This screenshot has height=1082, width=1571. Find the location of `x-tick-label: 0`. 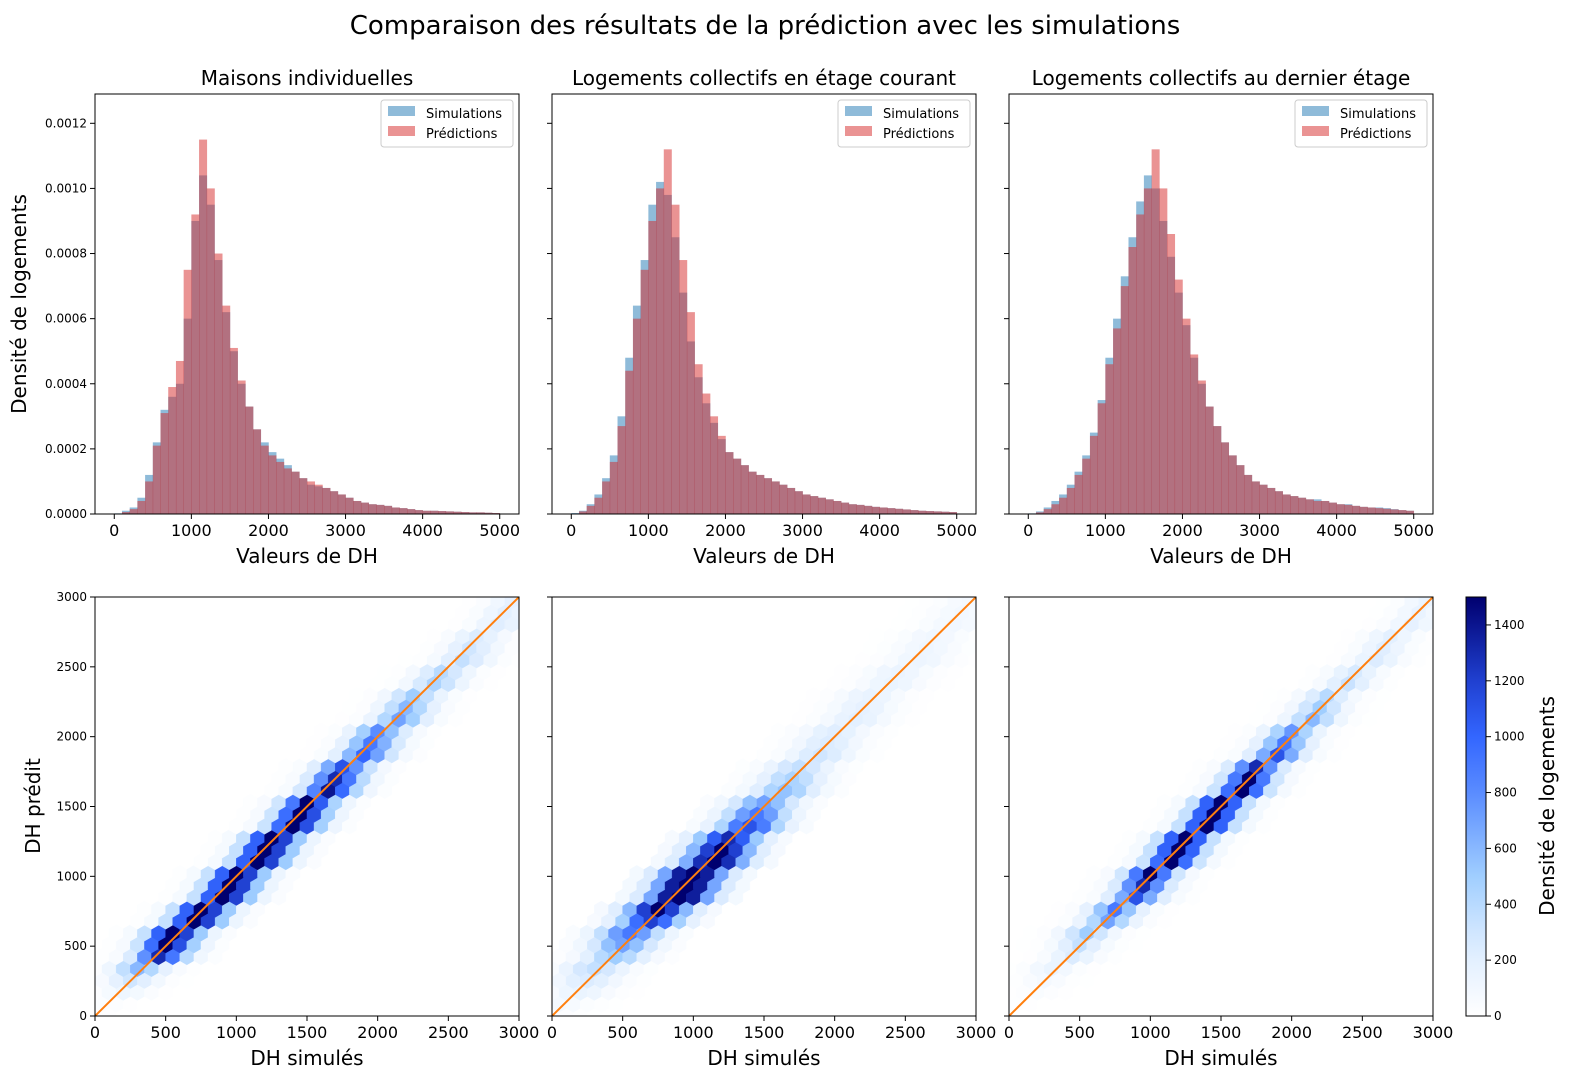

x-tick-label: 0 is located at coordinates (571, 530).